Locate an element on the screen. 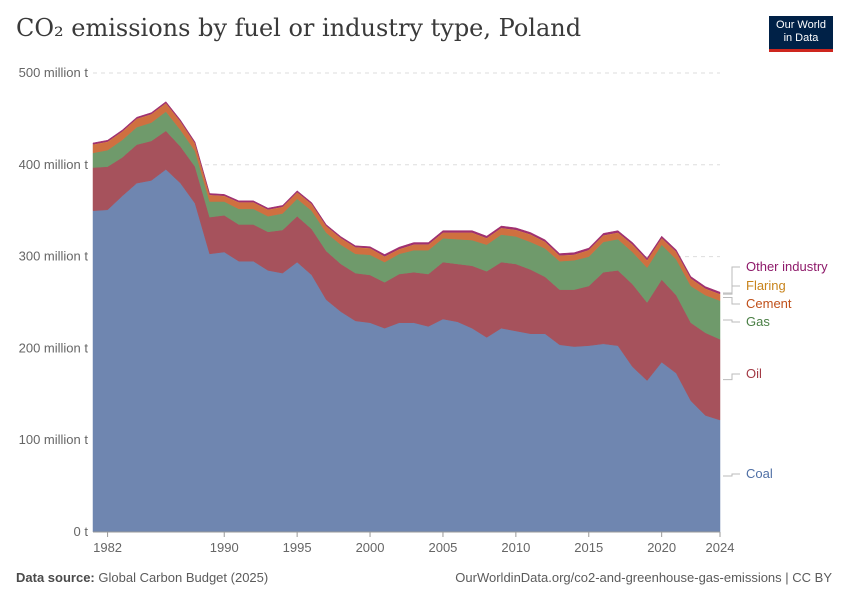  source-link: Global Carbon Budget (2025) is located at coordinates (183, 577).